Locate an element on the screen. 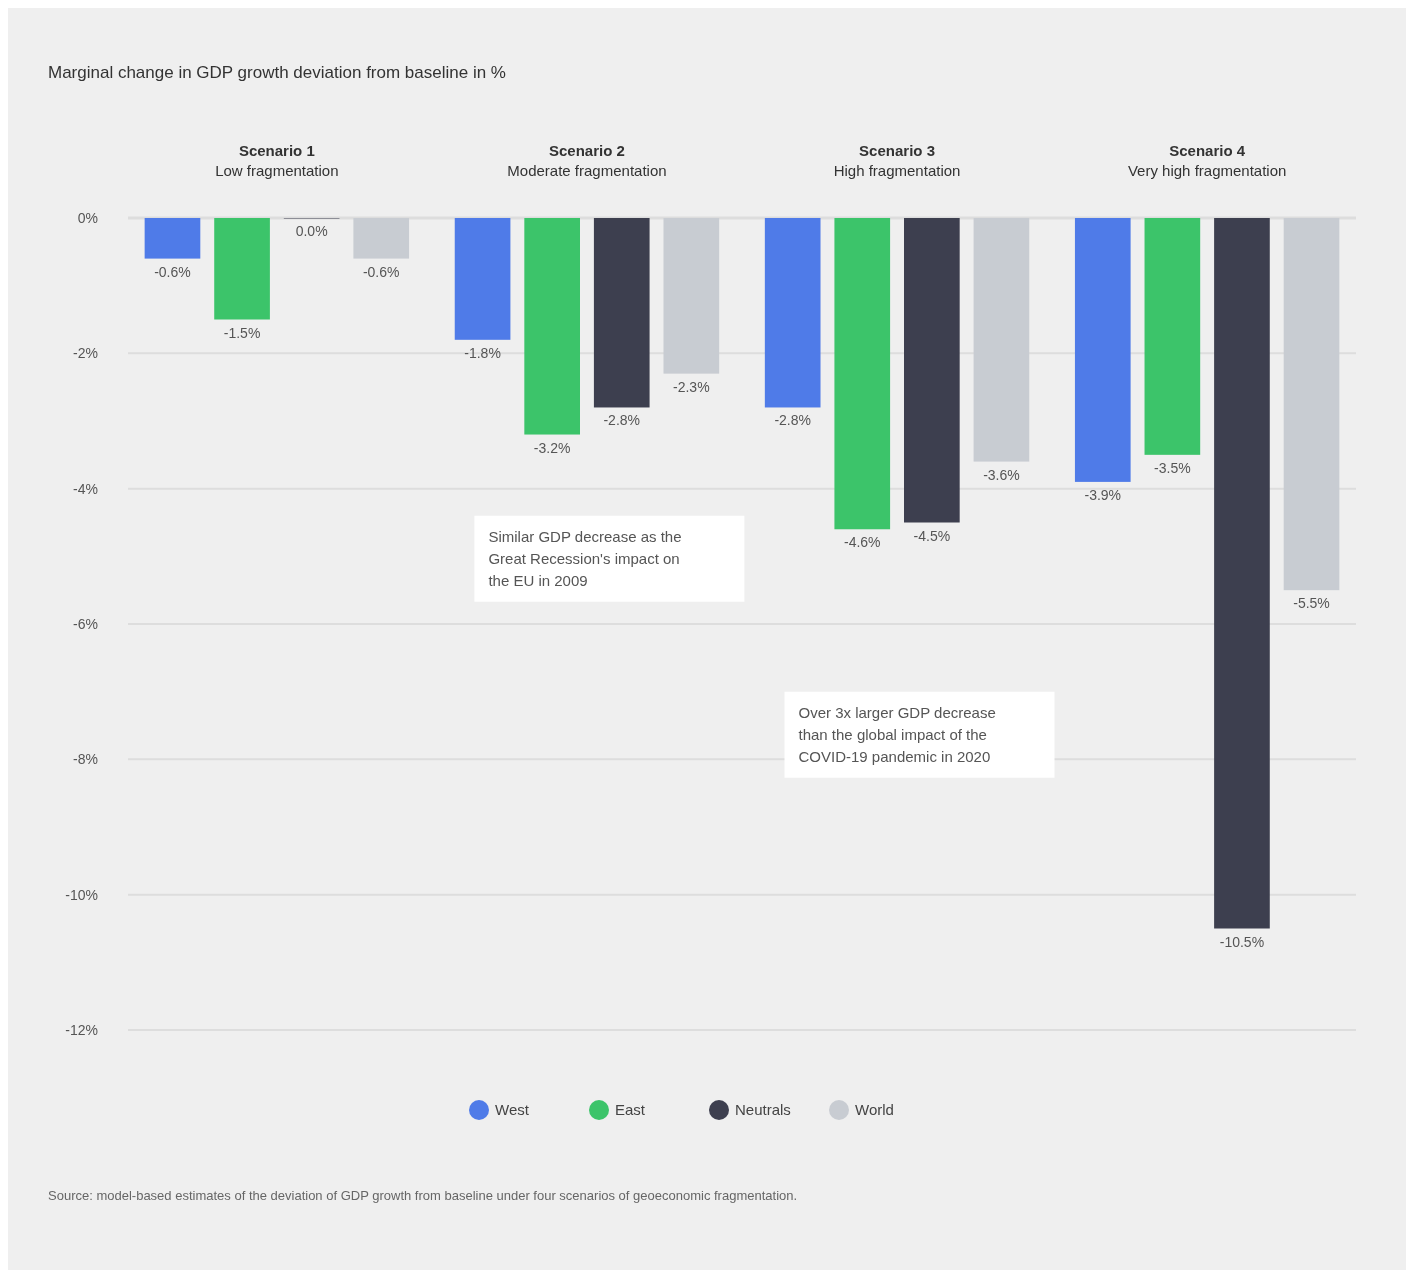 This screenshot has width=1414, height=1272. legend-label: Neutrals is located at coordinates (763, 1110).